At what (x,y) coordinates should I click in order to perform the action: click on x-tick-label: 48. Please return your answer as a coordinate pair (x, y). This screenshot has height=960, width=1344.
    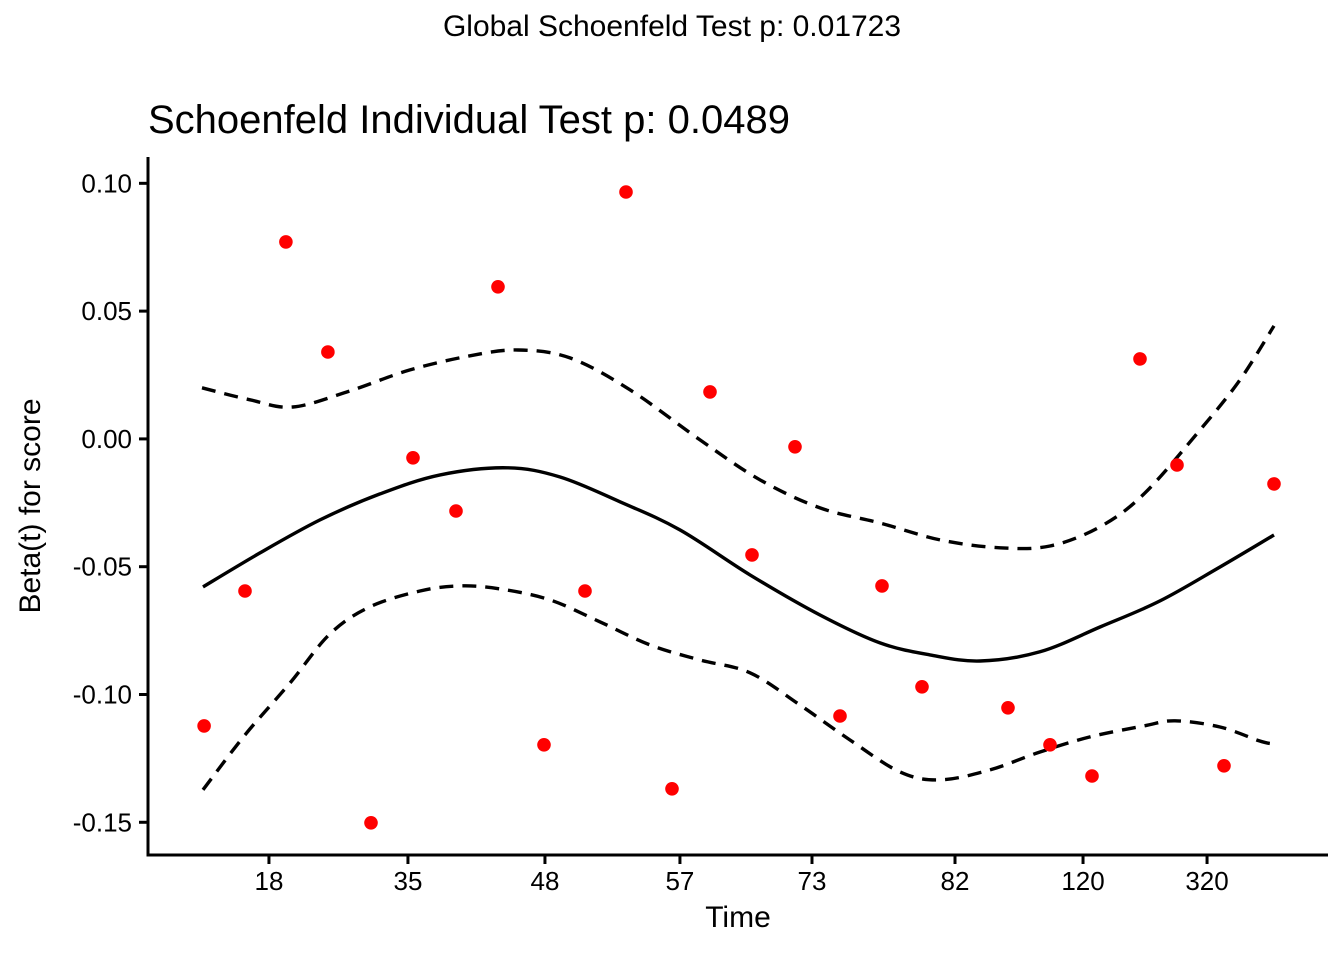
    Looking at the image, I should click on (544, 881).